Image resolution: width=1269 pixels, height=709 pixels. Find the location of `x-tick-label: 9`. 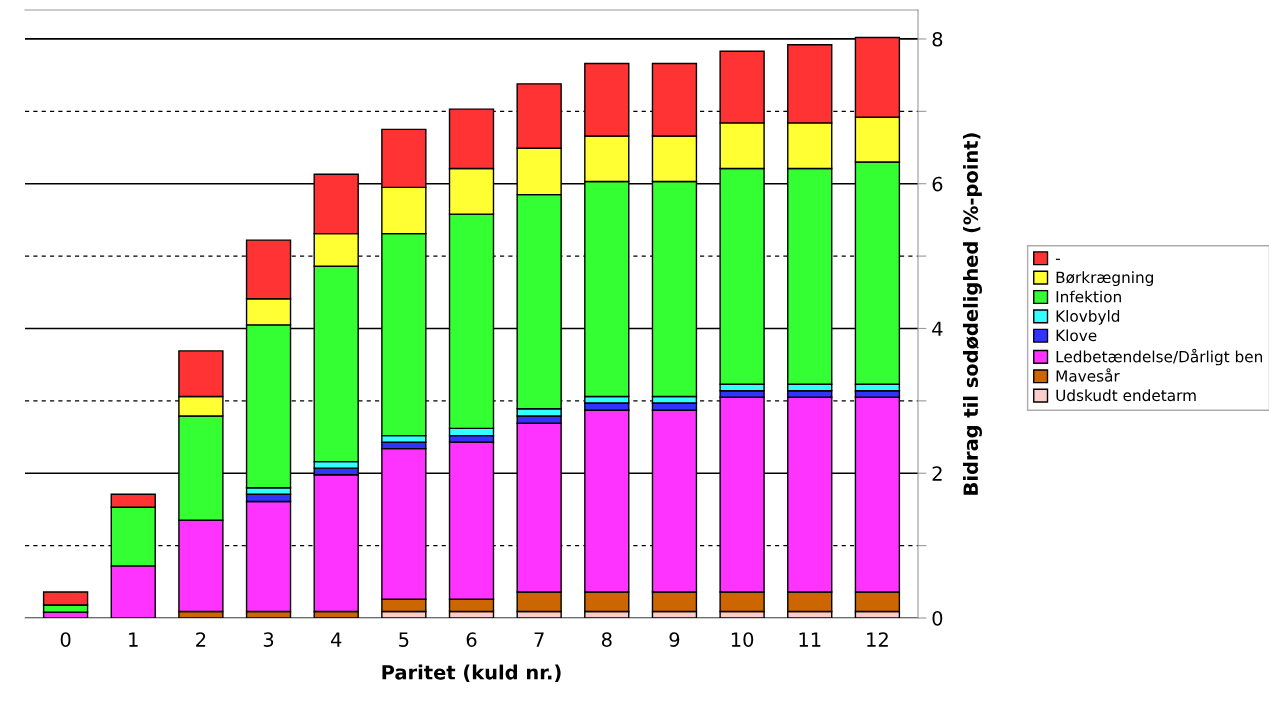

x-tick-label: 9 is located at coordinates (674, 639).